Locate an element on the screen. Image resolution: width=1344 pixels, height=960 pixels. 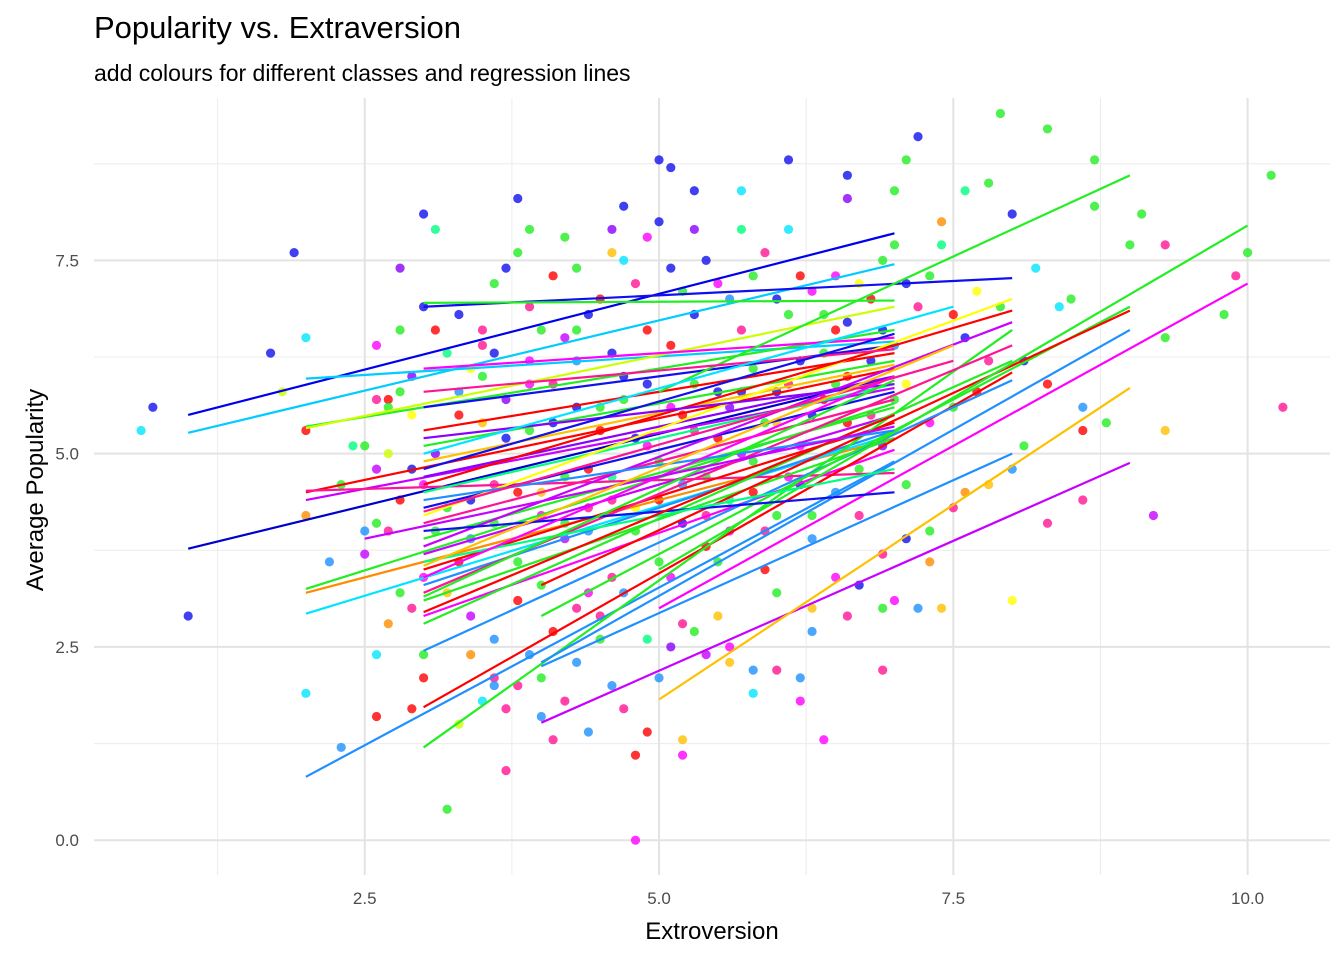
x-tick-label: 10.0 is located at coordinates (1247, 898).